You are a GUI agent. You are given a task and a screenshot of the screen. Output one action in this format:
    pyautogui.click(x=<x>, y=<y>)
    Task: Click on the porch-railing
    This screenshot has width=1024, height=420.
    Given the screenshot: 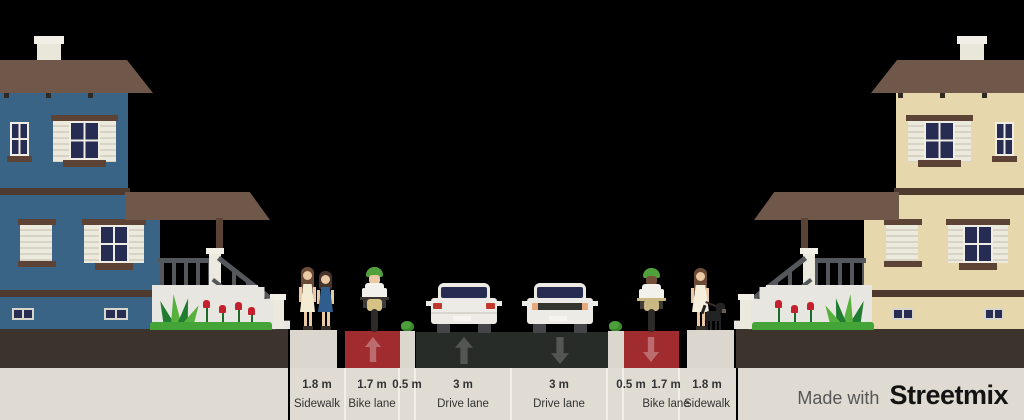 What is the action you would take?
    pyautogui.click(x=839, y=260)
    